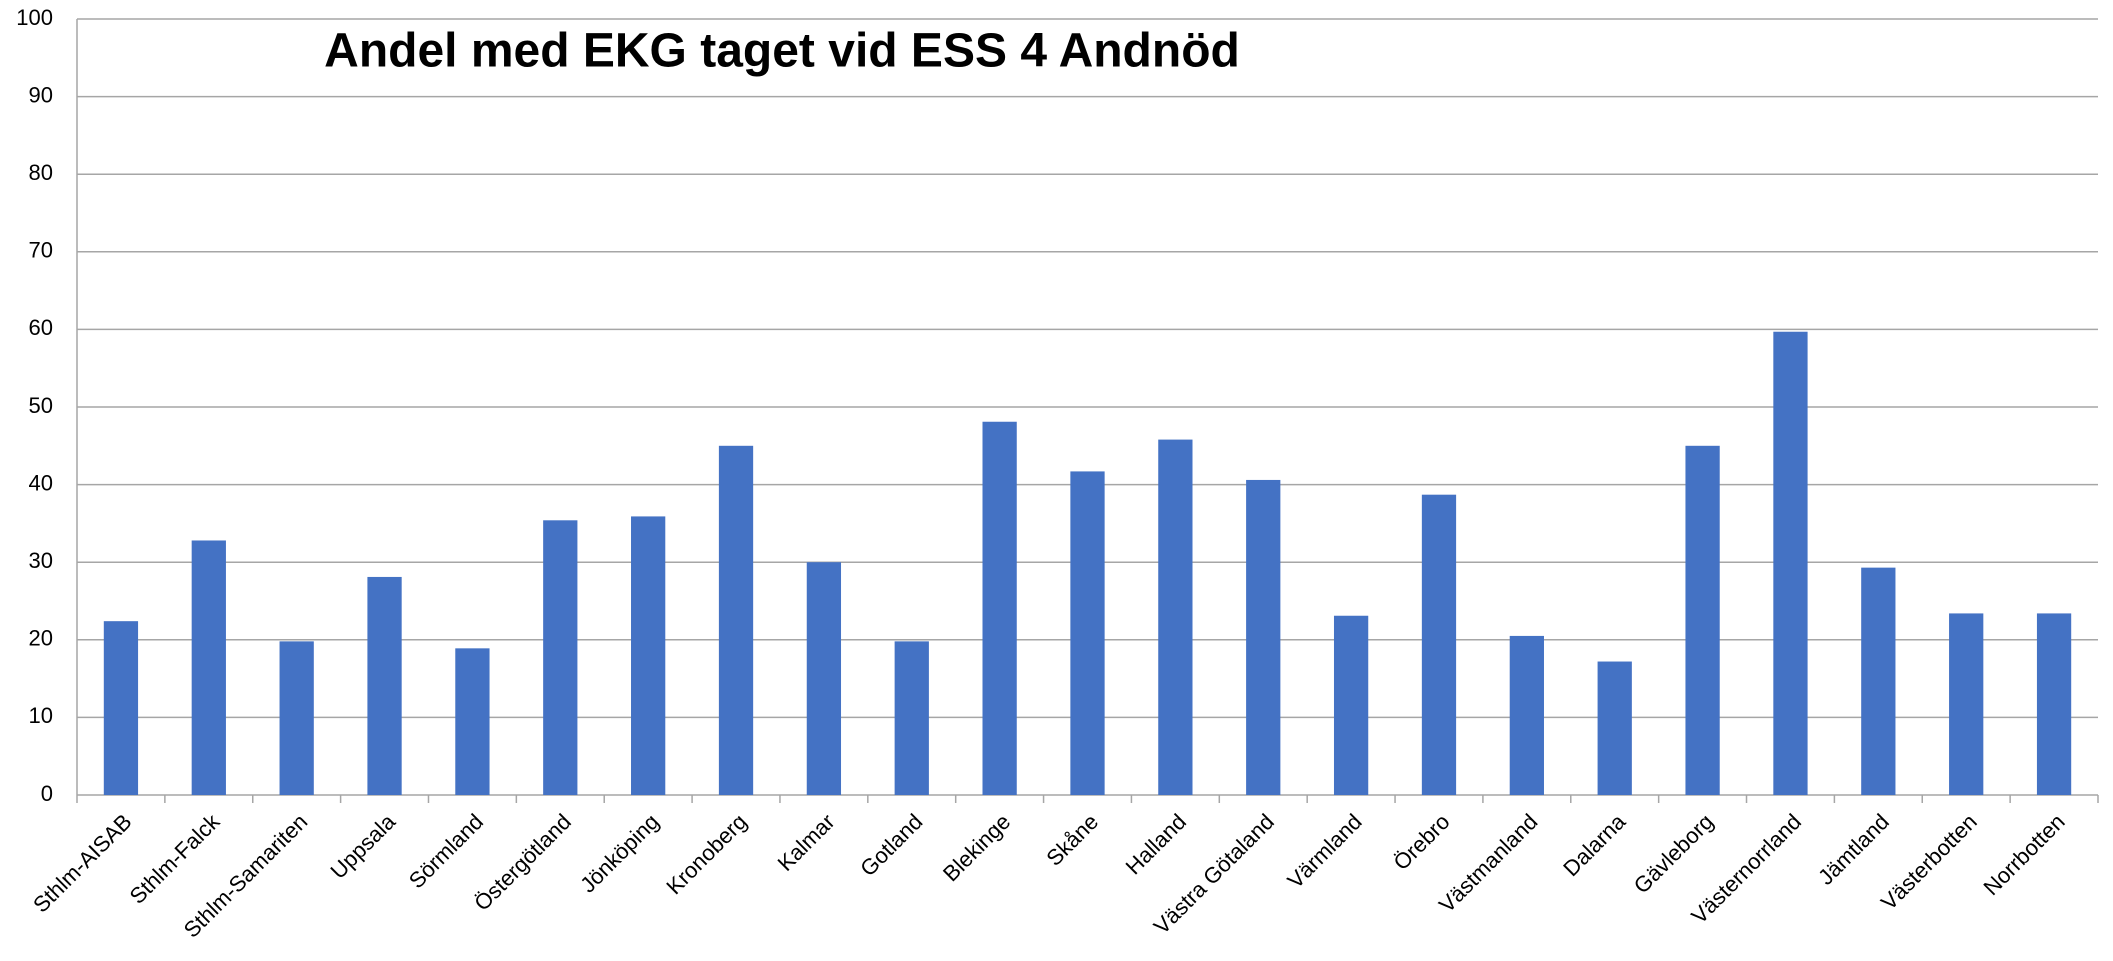 This screenshot has height=961, width=2113. I want to click on y-tick-label: 100, so click(34, 17).